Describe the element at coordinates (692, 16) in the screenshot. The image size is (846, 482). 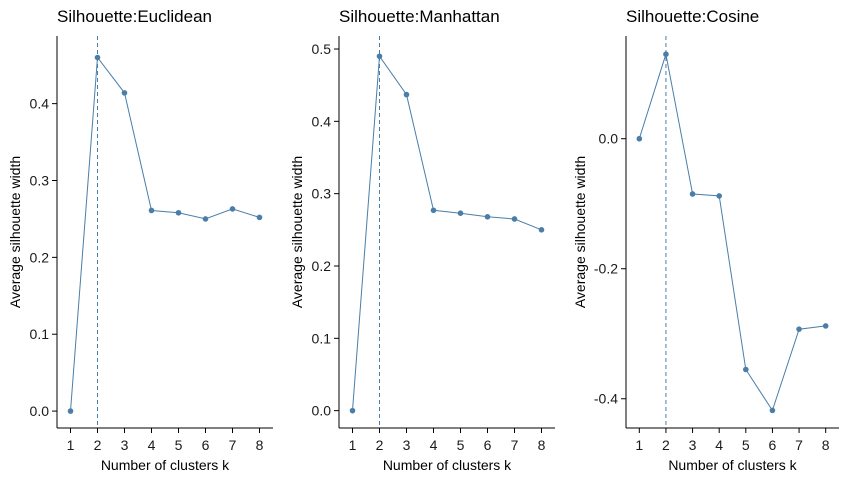
I see `chart-title: Silhouette:Cosine` at that location.